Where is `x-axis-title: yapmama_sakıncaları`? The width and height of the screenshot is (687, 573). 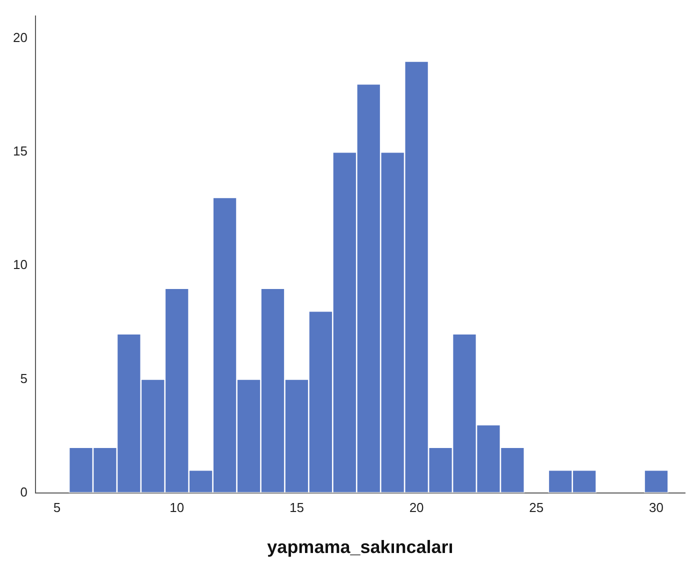 x-axis-title: yapmama_sakıncaları is located at coordinates (360, 547).